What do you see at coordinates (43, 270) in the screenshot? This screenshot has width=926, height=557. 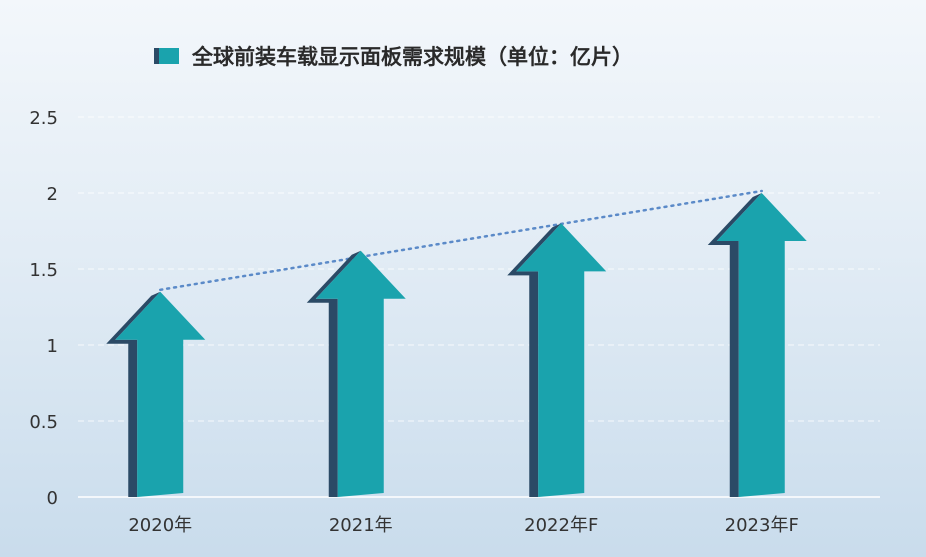 I see `y-tick-label: 1.5` at bounding box center [43, 270].